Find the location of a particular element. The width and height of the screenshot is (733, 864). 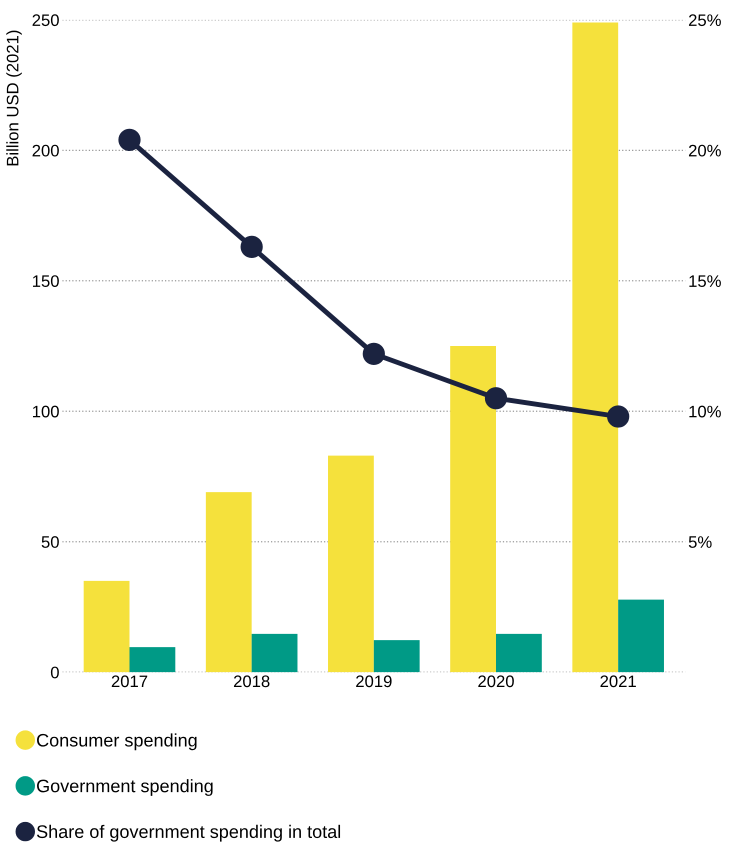

x-tick-label: 2020 is located at coordinates (496, 681).